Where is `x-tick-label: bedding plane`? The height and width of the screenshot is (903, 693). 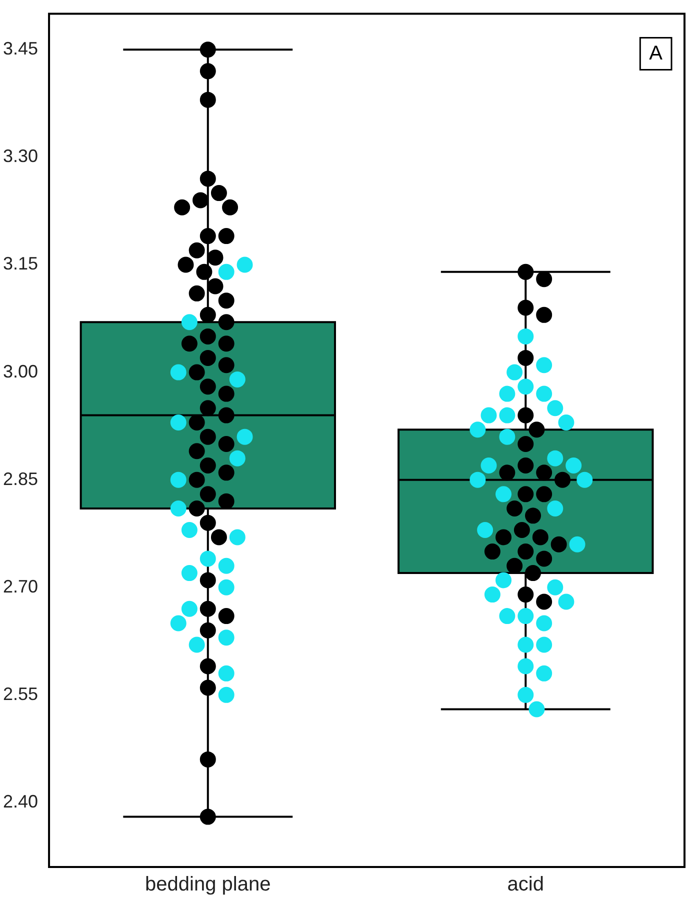
x-tick-label: bedding plane is located at coordinates (208, 885).